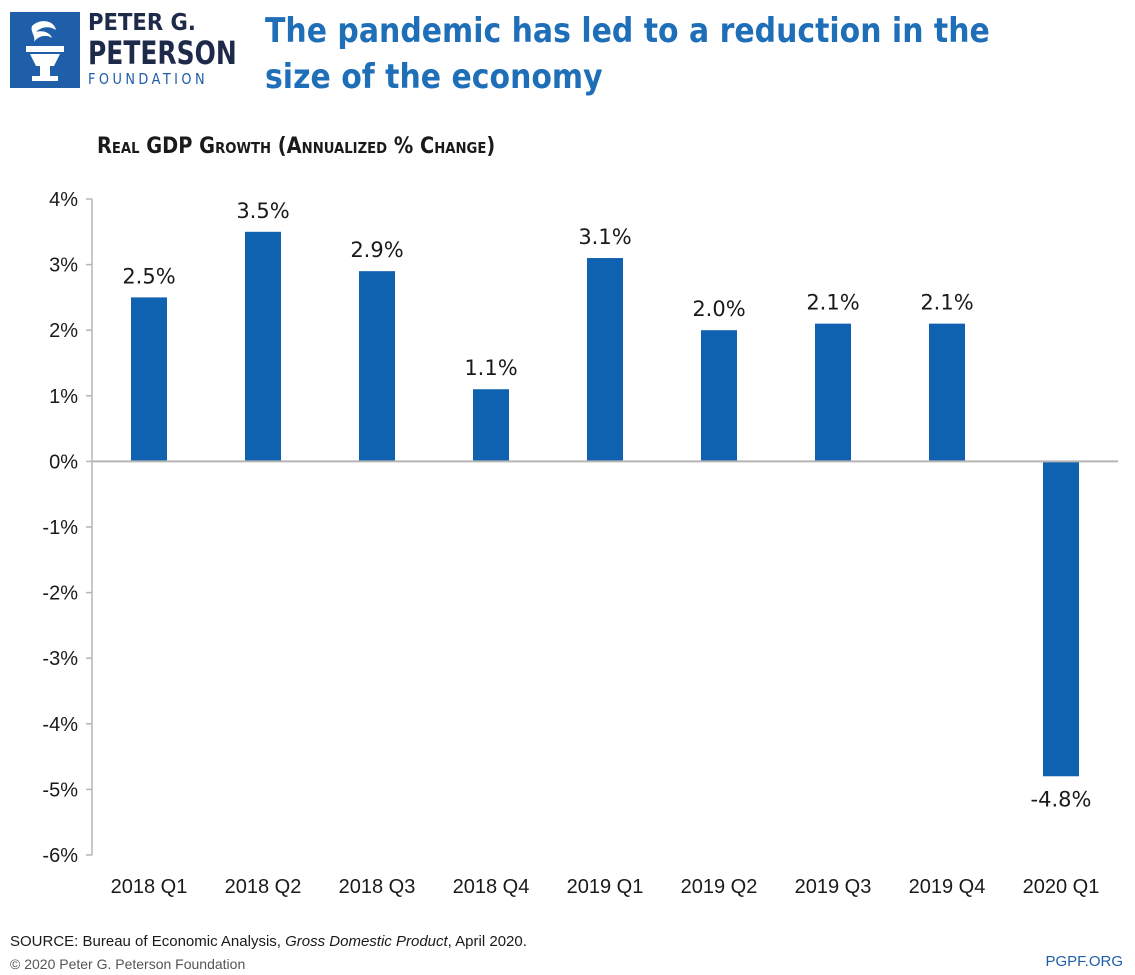  I want to click on bar-value-label: 1.1%, so click(490, 368).